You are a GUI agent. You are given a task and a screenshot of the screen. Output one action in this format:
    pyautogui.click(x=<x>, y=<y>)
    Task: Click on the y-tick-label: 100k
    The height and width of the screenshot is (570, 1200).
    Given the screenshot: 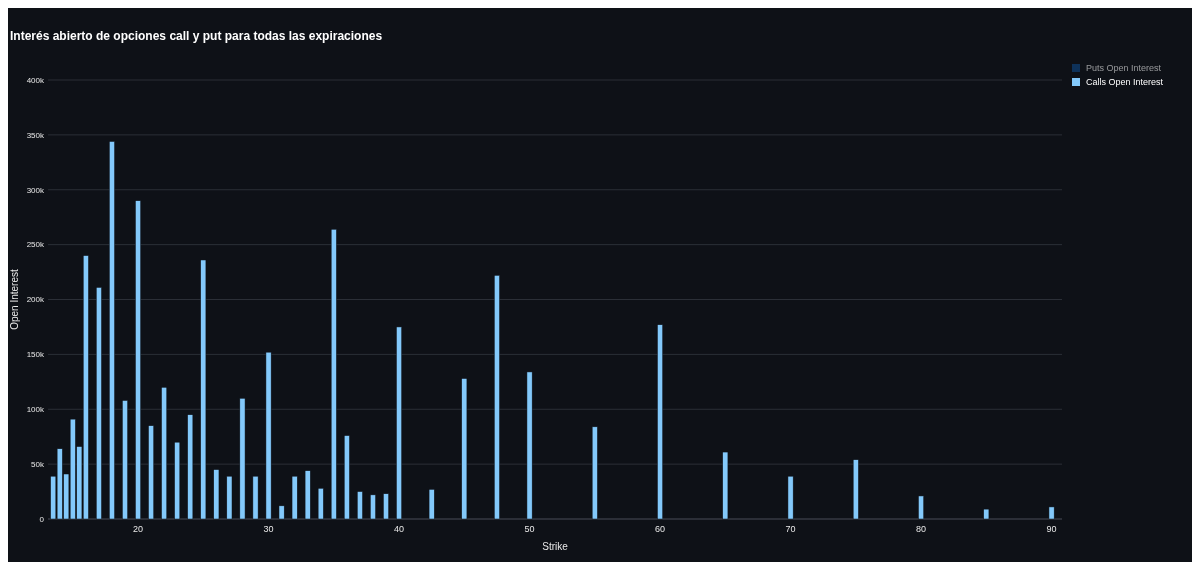 What is the action you would take?
    pyautogui.click(x=35, y=410)
    